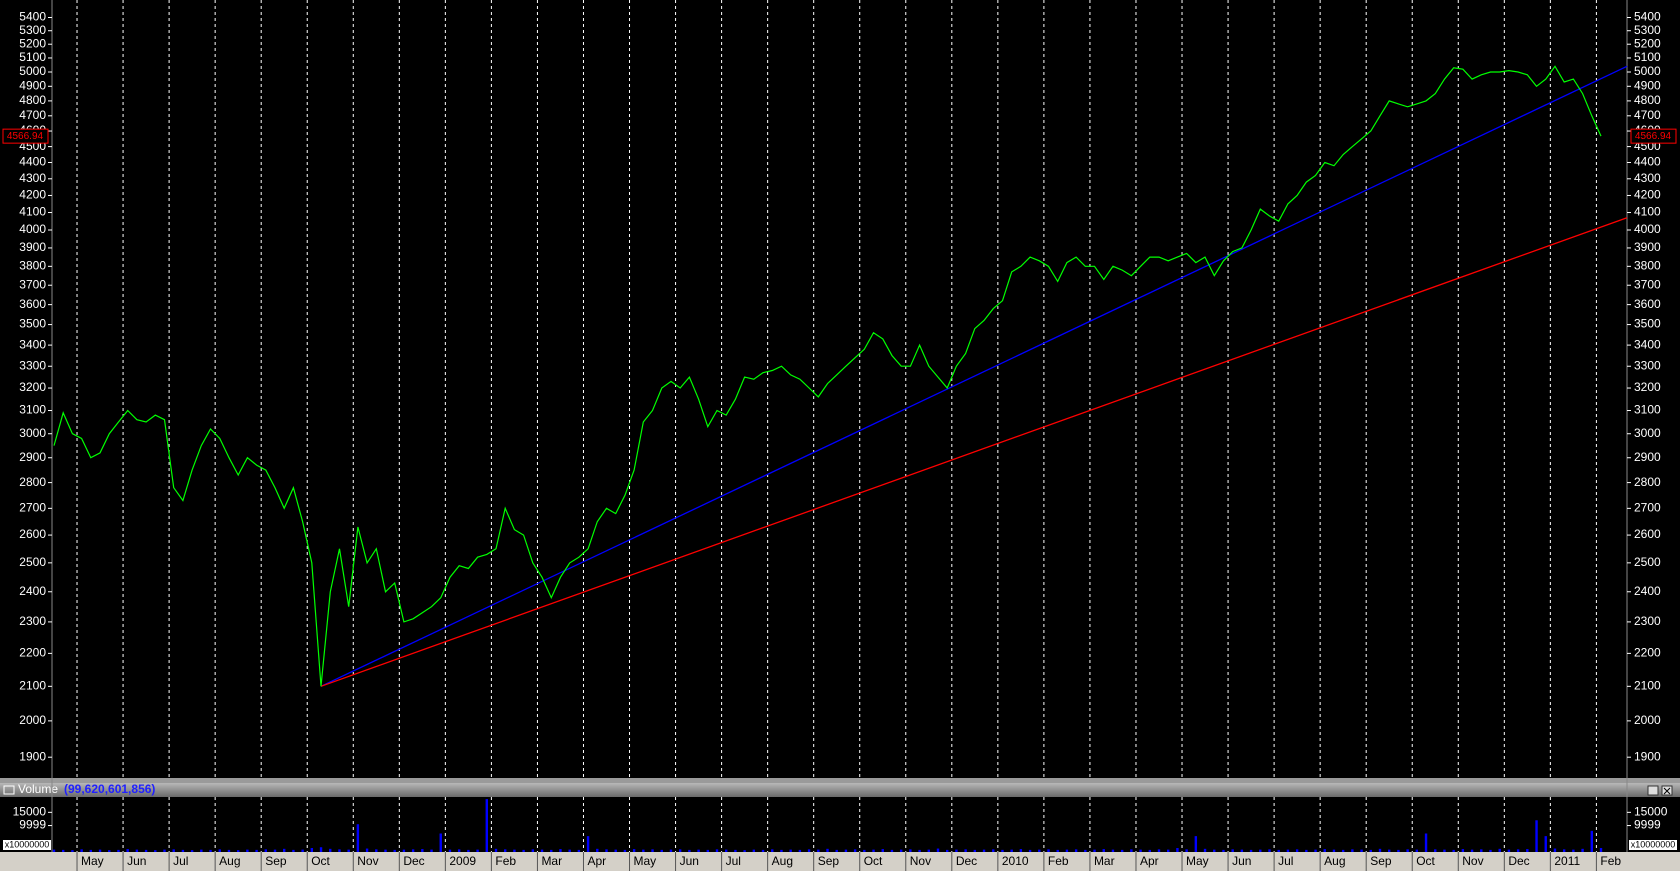 The width and height of the screenshot is (1680, 871). What do you see at coordinates (32, 344) in the screenshot?
I see `y-tick-label: 3400` at bounding box center [32, 344].